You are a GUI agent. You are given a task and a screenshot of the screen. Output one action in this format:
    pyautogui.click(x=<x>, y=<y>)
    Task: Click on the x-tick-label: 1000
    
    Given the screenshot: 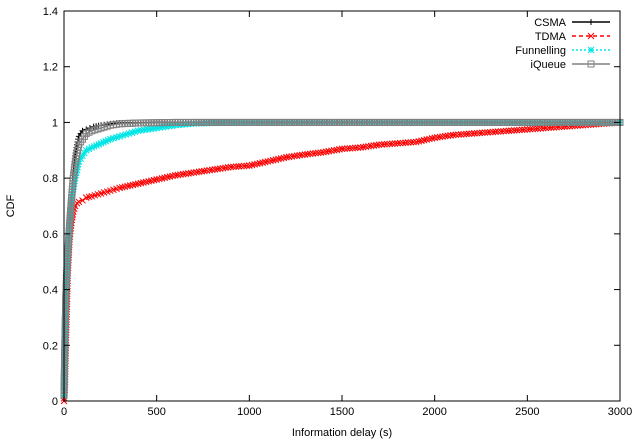 What is the action you would take?
    pyautogui.click(x=249, y=412)
    